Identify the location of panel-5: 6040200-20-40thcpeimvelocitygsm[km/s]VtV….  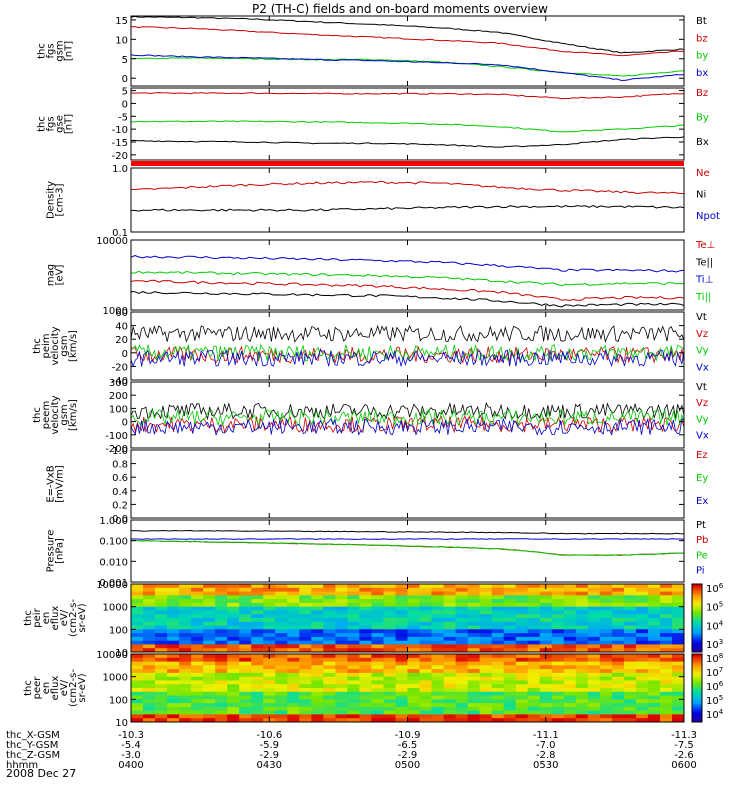
(370, 347).